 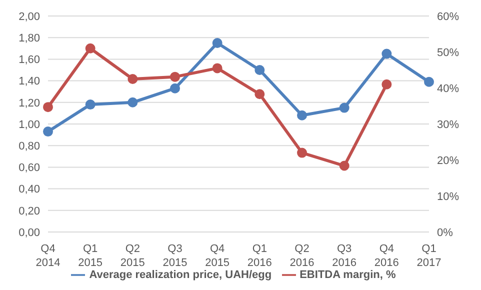 What do you see at coordinates (180, 274) in the screenshot?
I see `legend-label: Average realization price, UAH/egg` at bounding box center [180, 274].